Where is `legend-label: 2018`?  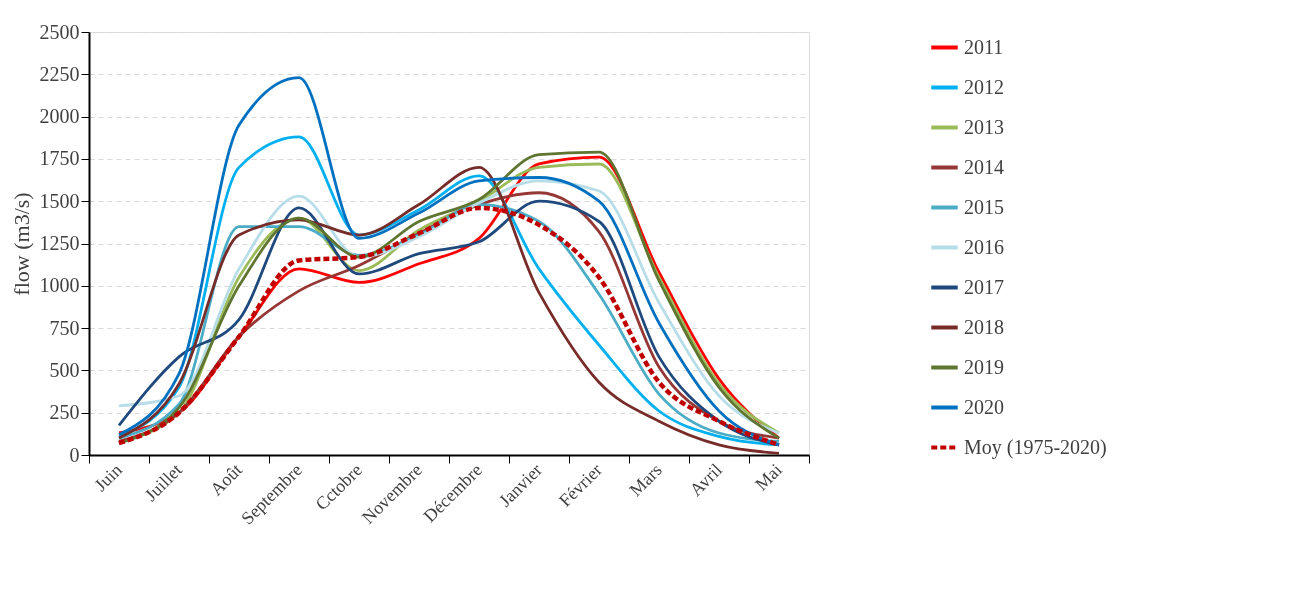 legend-label: 2018 is located at coordinates (984, 326).